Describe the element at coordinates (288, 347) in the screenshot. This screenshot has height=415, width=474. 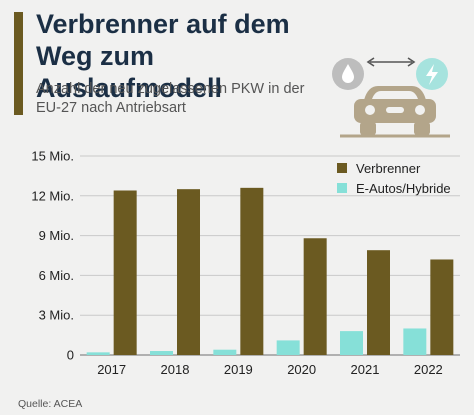
I see `bar-e-autos-2020` at that location.